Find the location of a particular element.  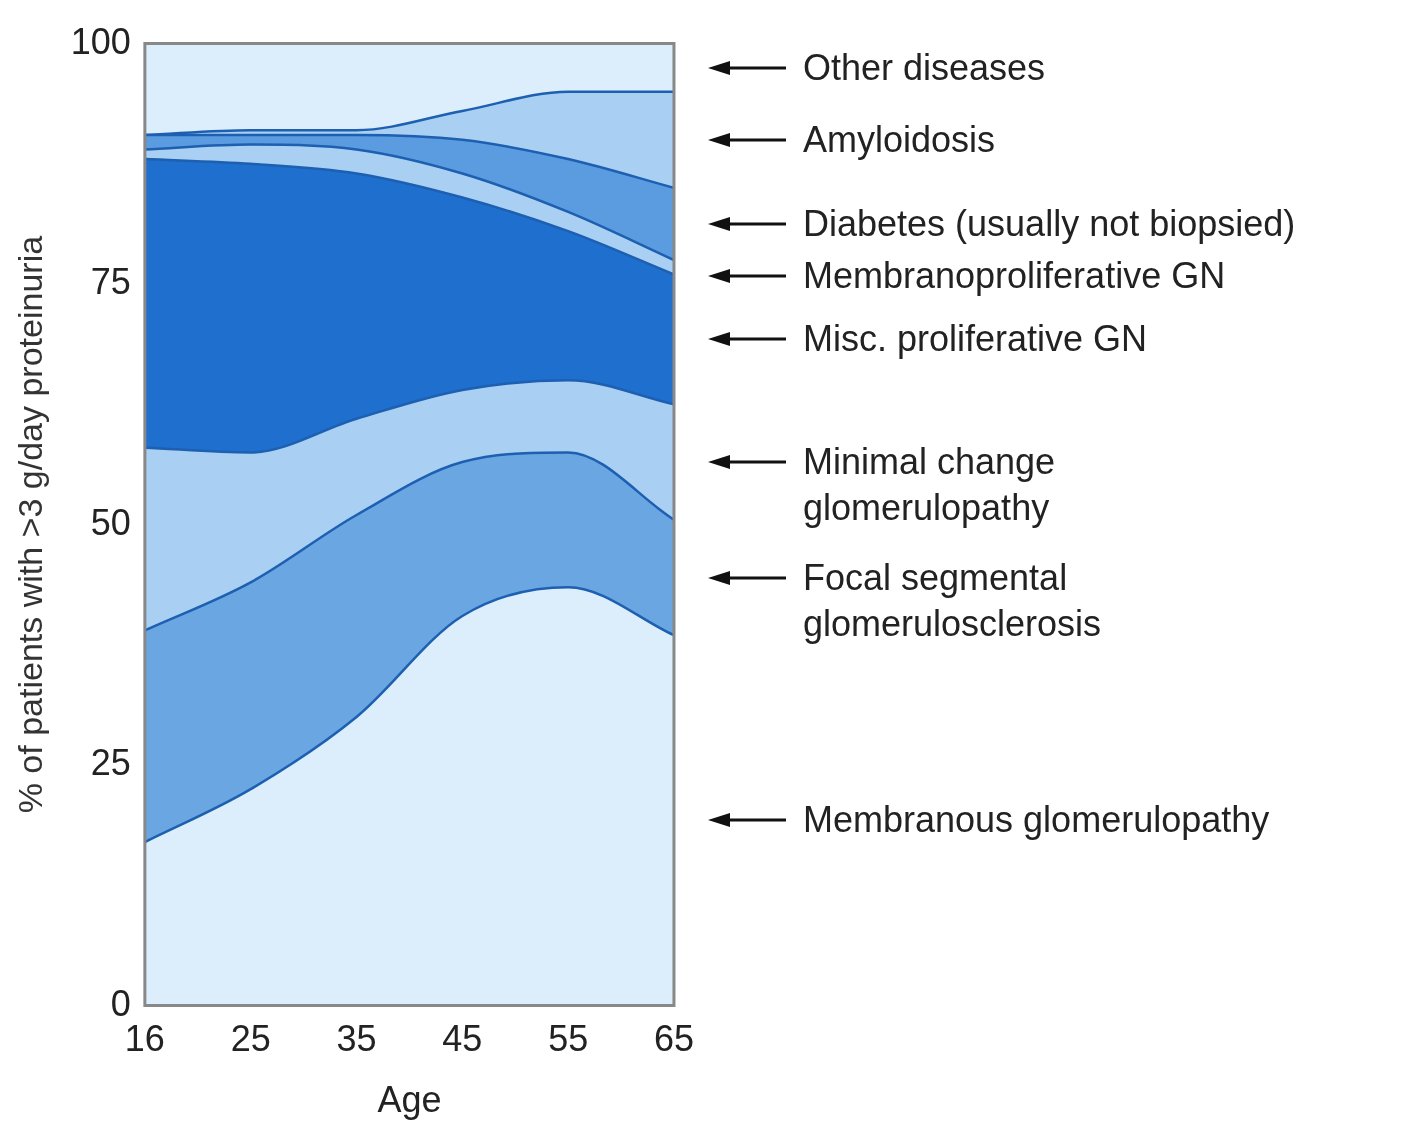

text: Misc. proliferative GN is located at coordinates (976, 339).